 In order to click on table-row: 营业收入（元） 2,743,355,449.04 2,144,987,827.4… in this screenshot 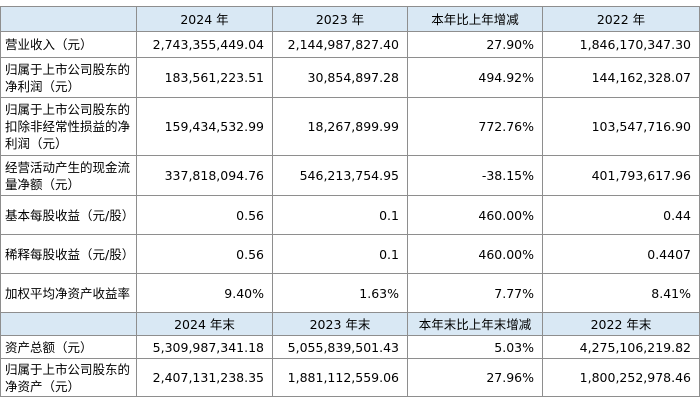, I will do `click(350, 44)`.